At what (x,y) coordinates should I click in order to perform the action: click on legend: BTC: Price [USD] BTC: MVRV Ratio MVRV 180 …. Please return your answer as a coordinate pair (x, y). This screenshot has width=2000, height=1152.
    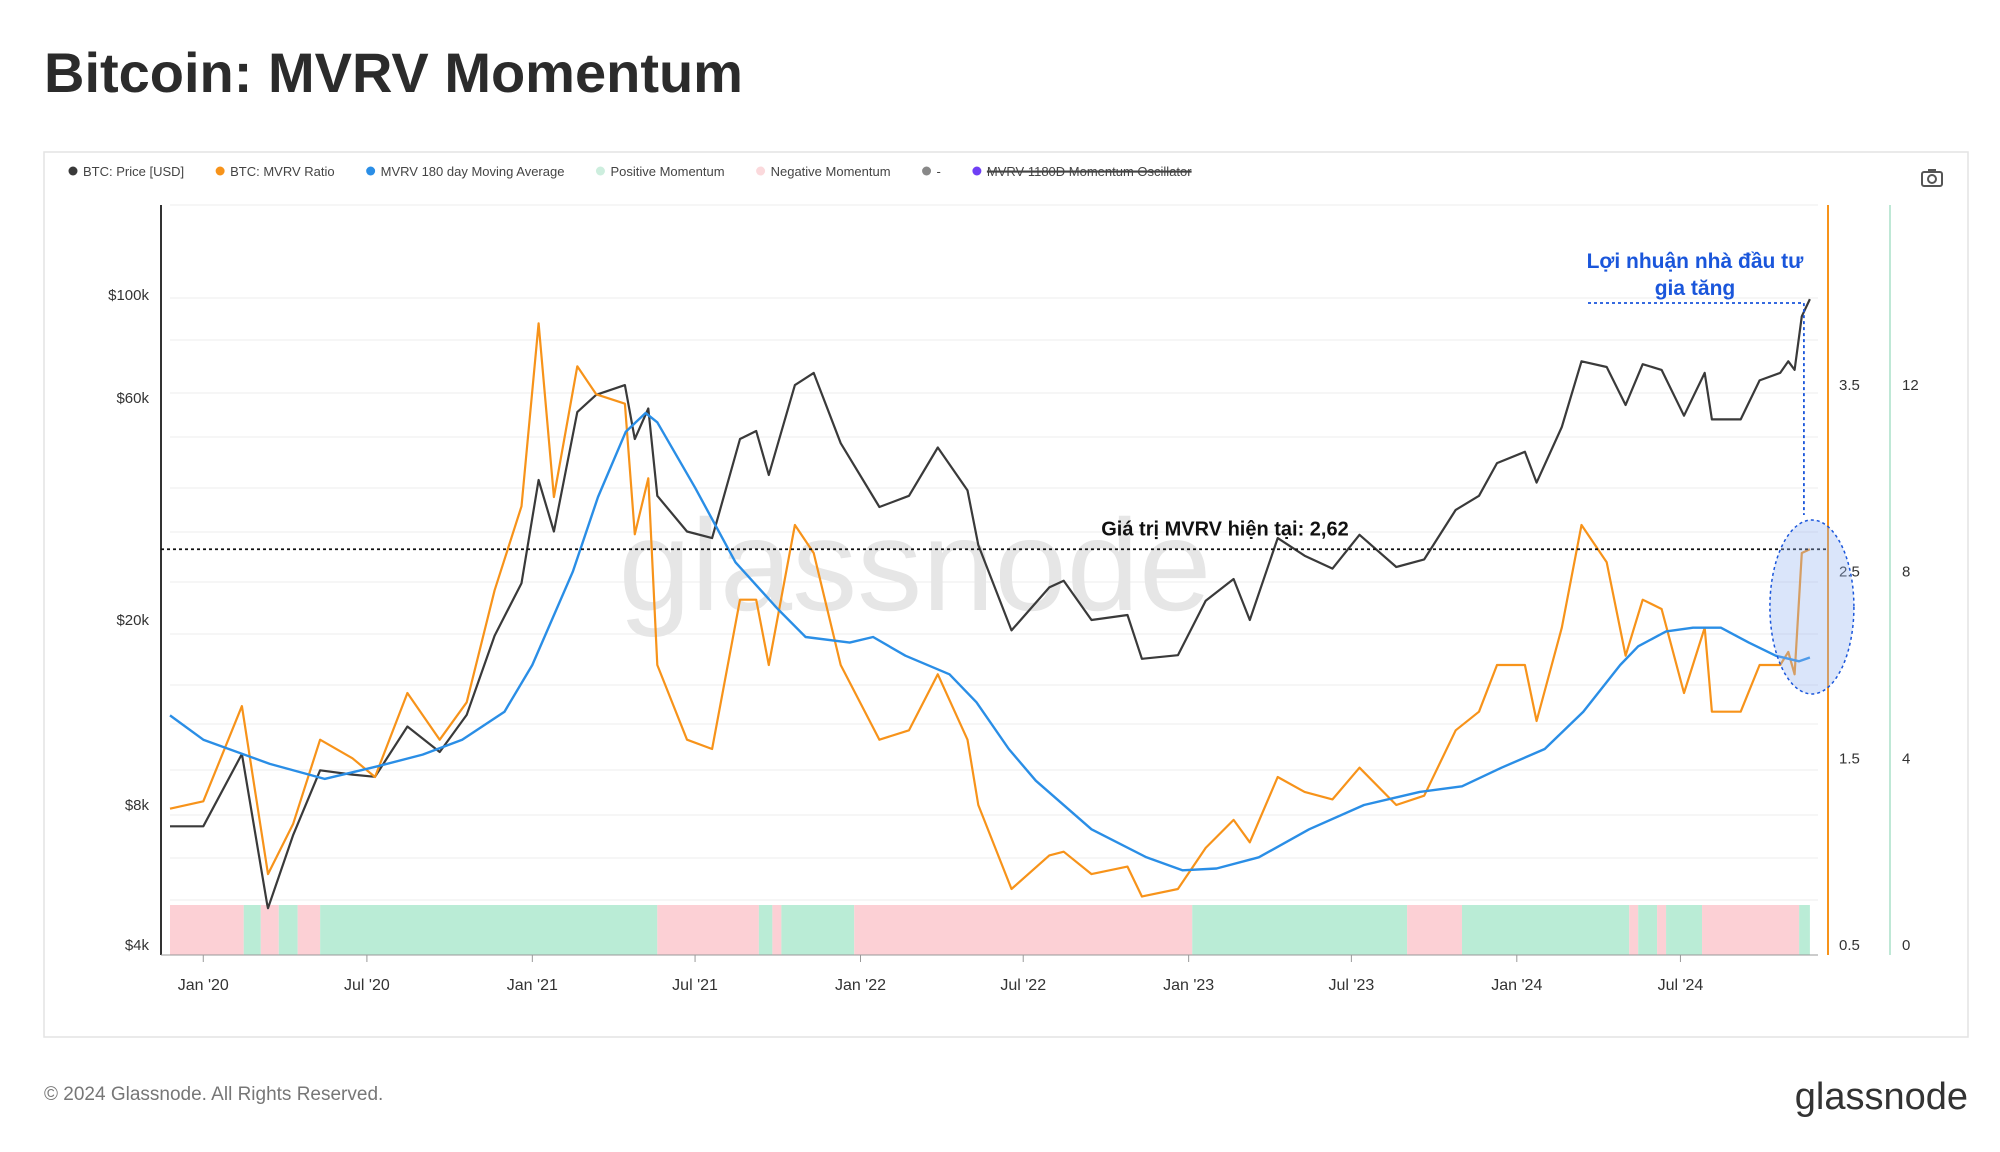
    Looking at the image, I should click on (630, 171).